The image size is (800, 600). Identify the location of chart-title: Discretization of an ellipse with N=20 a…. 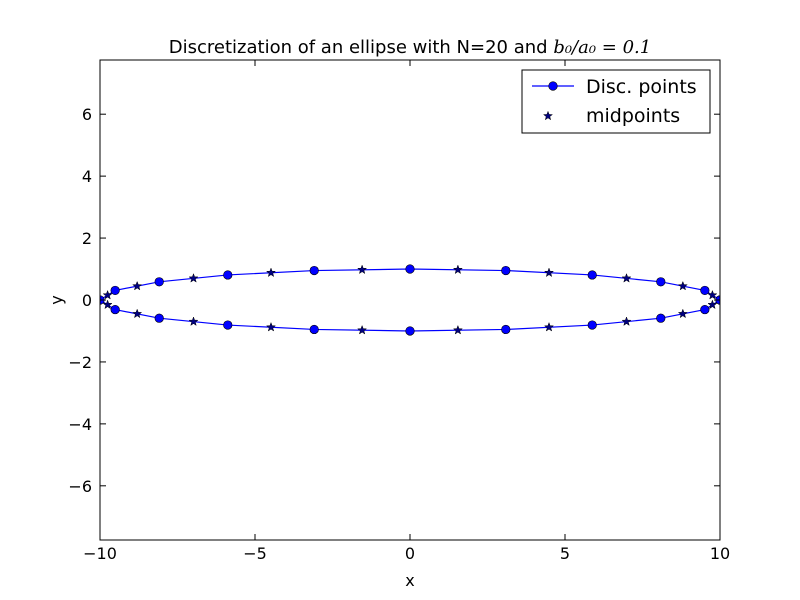
(410, 47).